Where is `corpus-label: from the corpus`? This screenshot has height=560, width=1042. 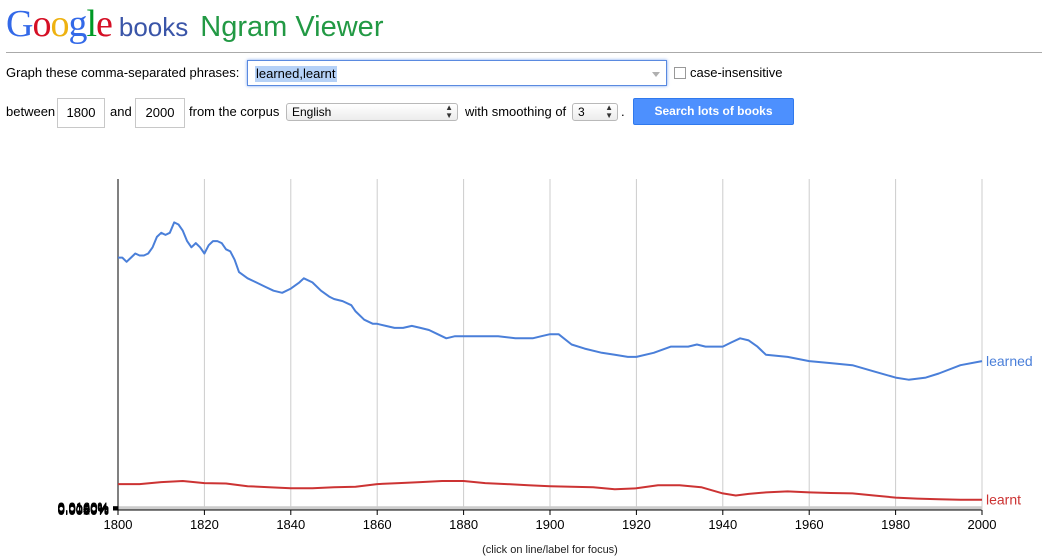
corpus-label: from the corpus is located at coordinates (234, 111).